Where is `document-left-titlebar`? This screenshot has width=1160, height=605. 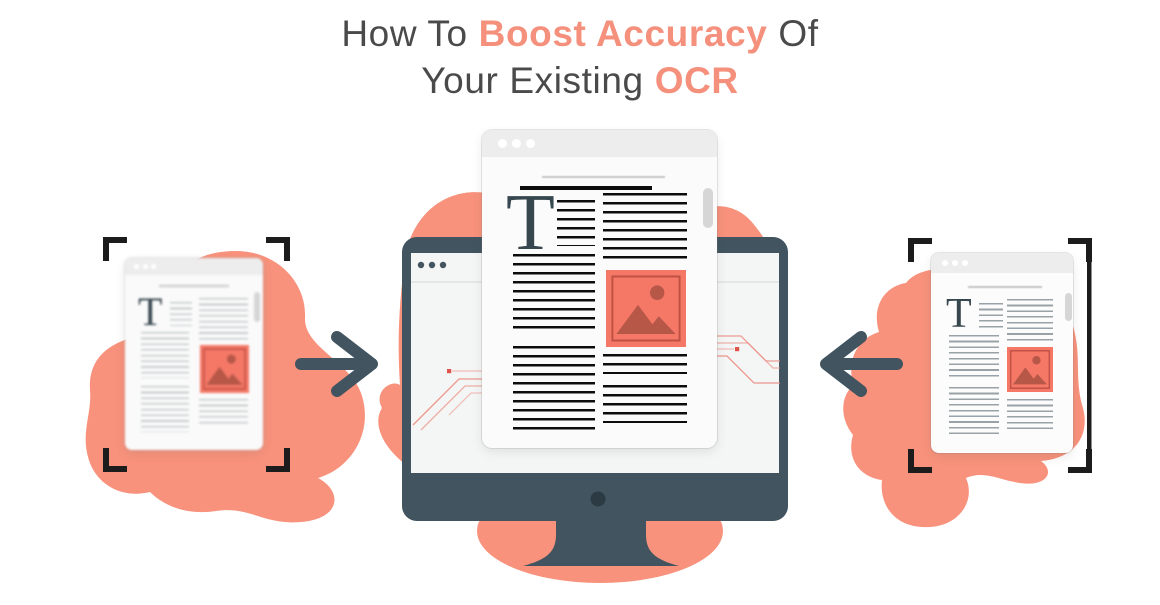
document-left-titlebar is located at coordinates (194, 266).